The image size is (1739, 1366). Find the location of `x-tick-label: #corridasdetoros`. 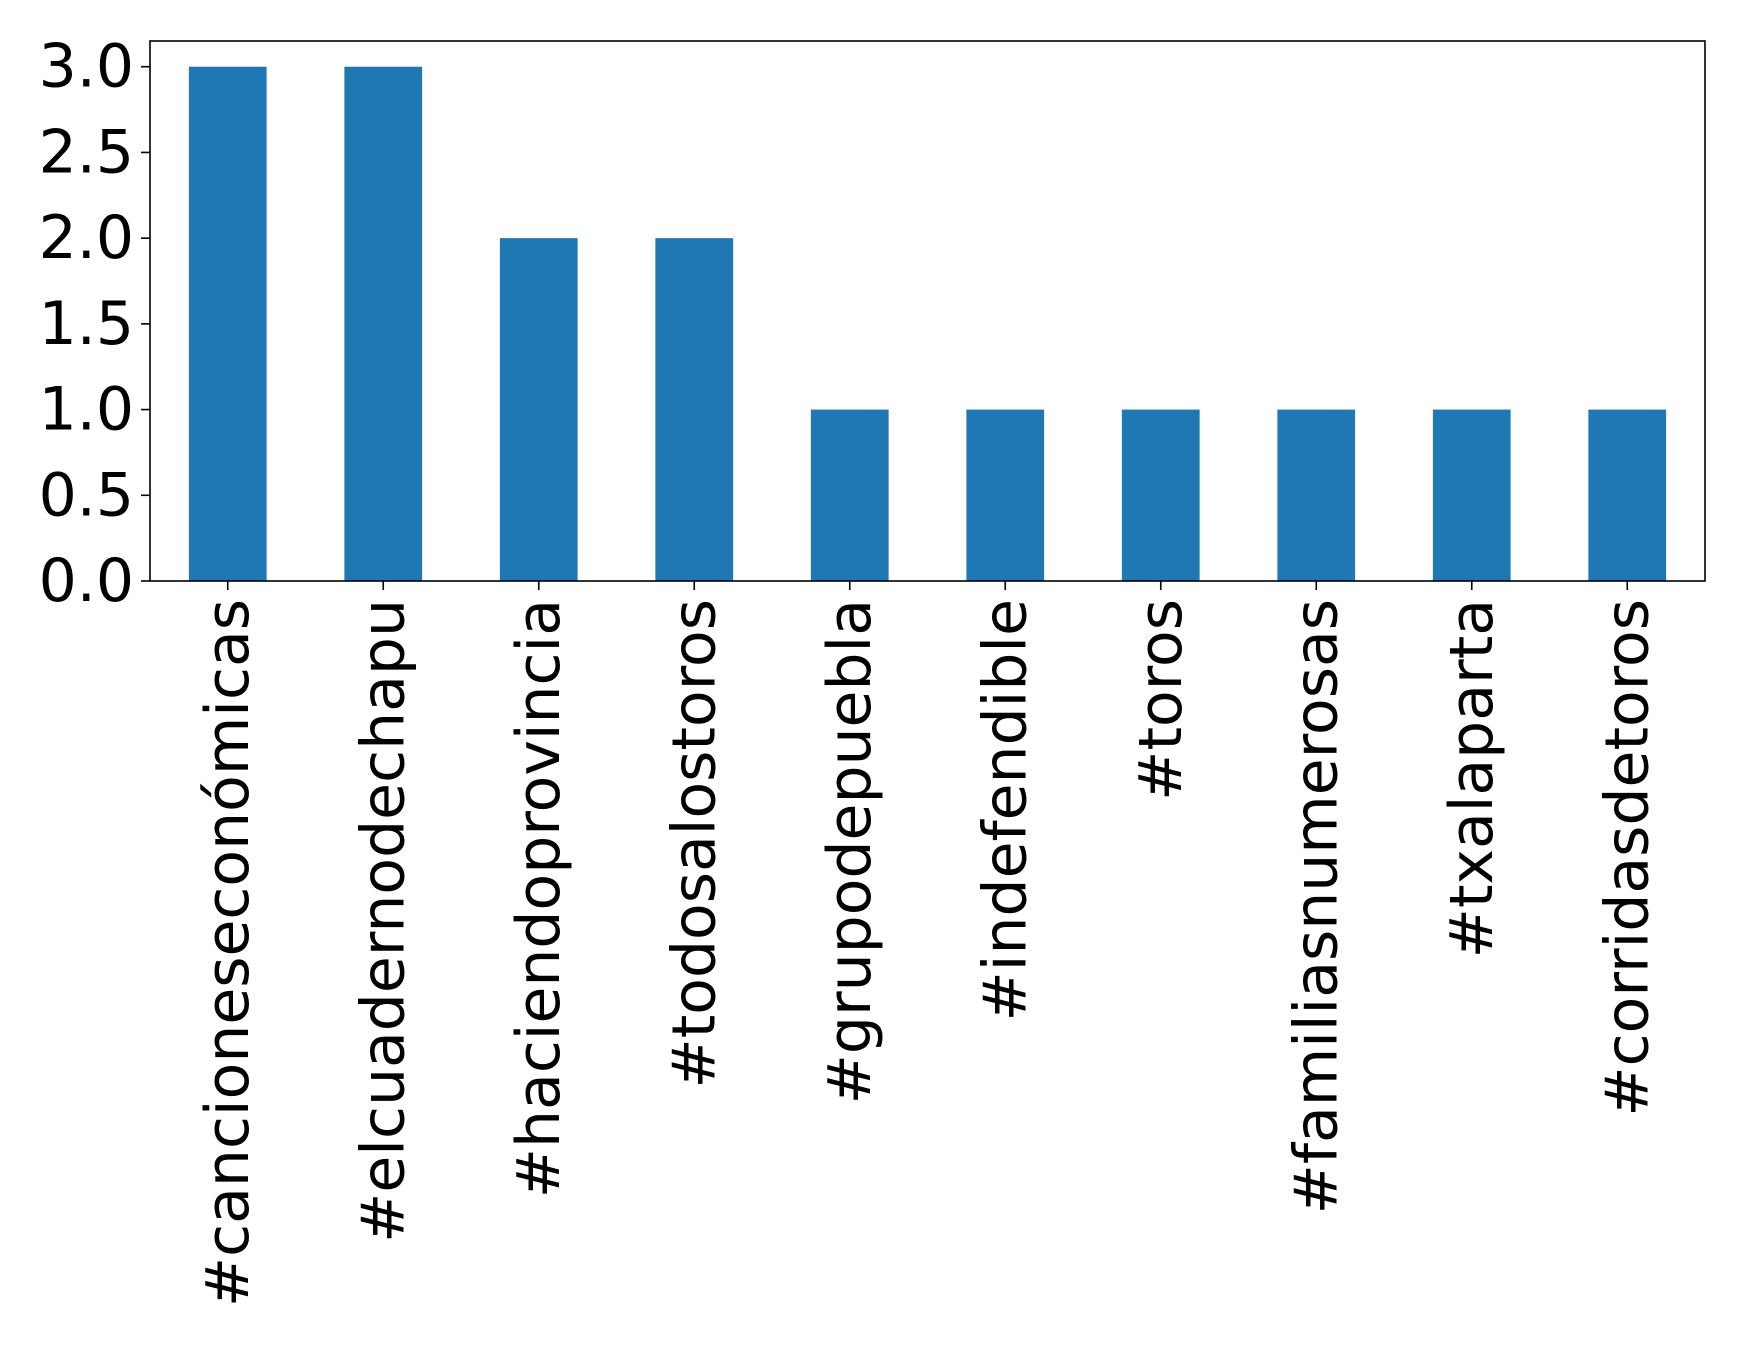

x-tick-label: #corridasdetoros is located at coordinates (1627, 858).